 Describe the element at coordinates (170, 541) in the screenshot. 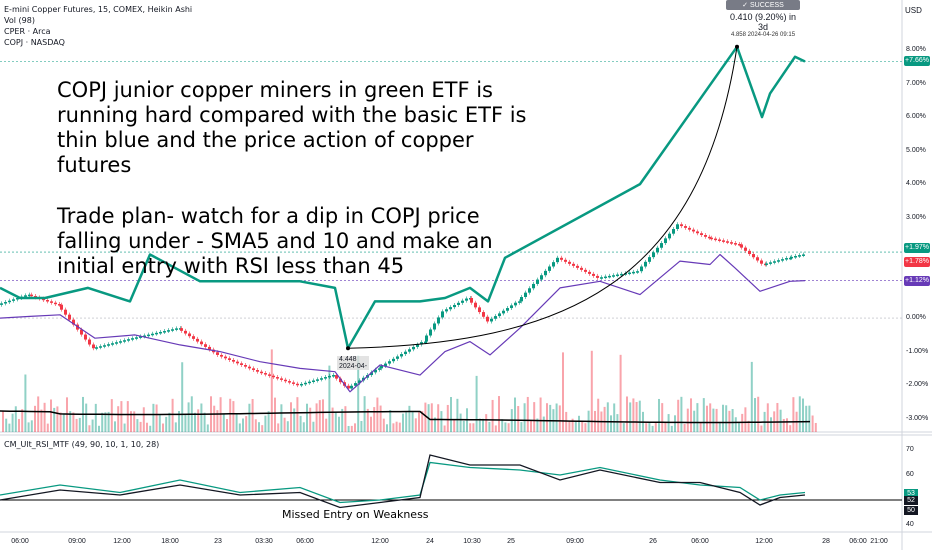

I see `x-tick-label: 18:00` at that location.